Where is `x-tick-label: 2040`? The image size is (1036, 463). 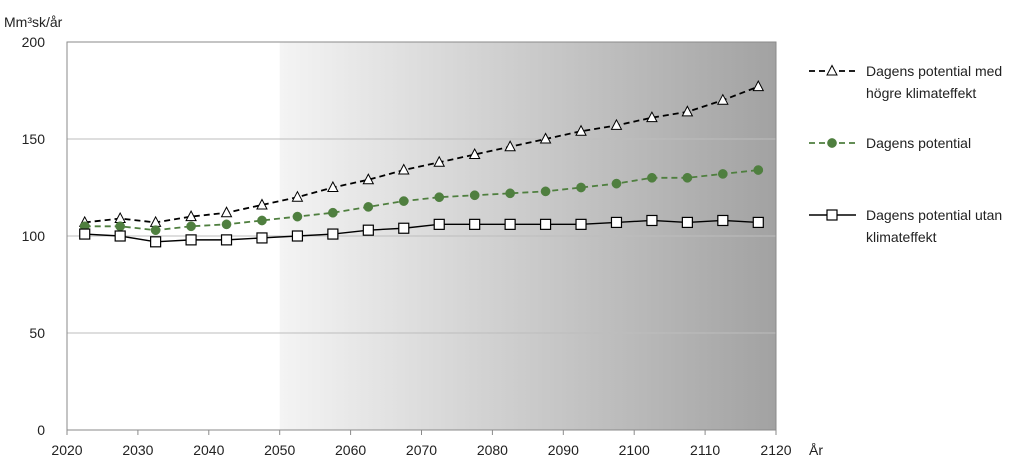
x-tick-label: 2040 is located at coordinates (208, 450).